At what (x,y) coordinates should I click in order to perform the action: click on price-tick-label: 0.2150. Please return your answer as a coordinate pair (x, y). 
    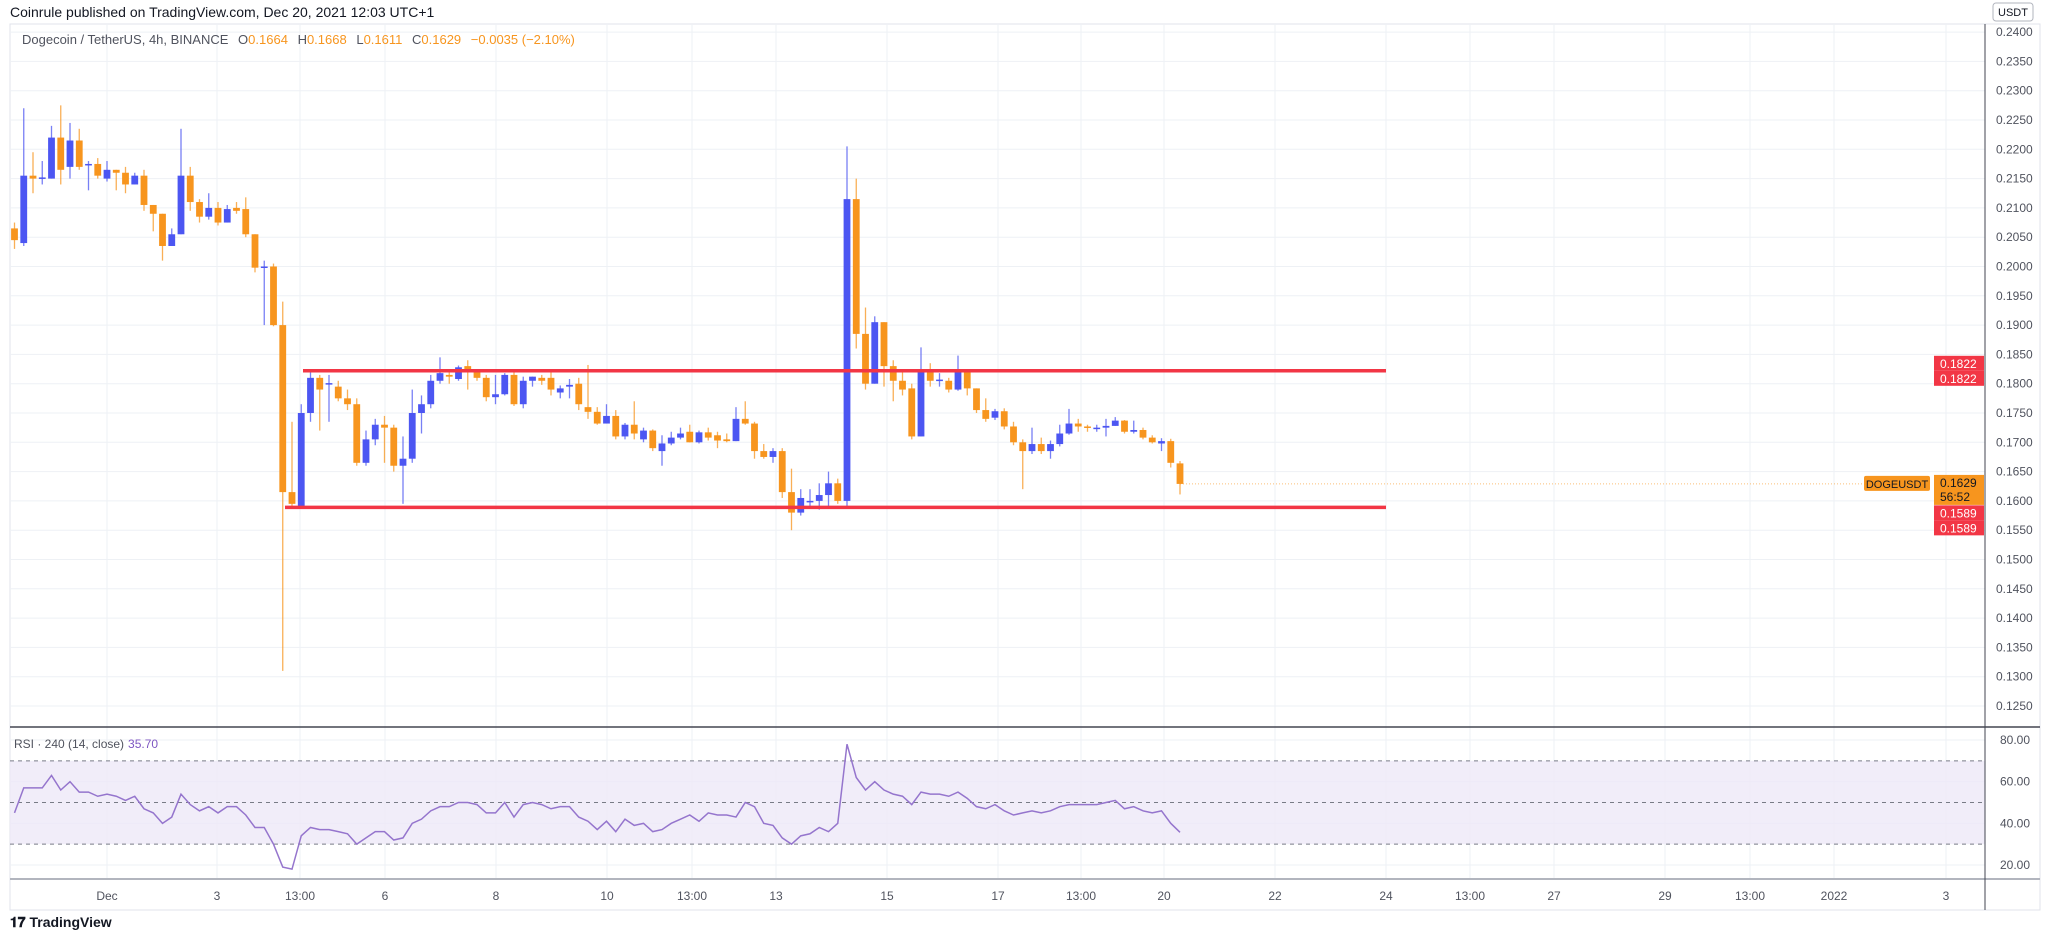
    Looking at the image, I should click on (2014, 179).